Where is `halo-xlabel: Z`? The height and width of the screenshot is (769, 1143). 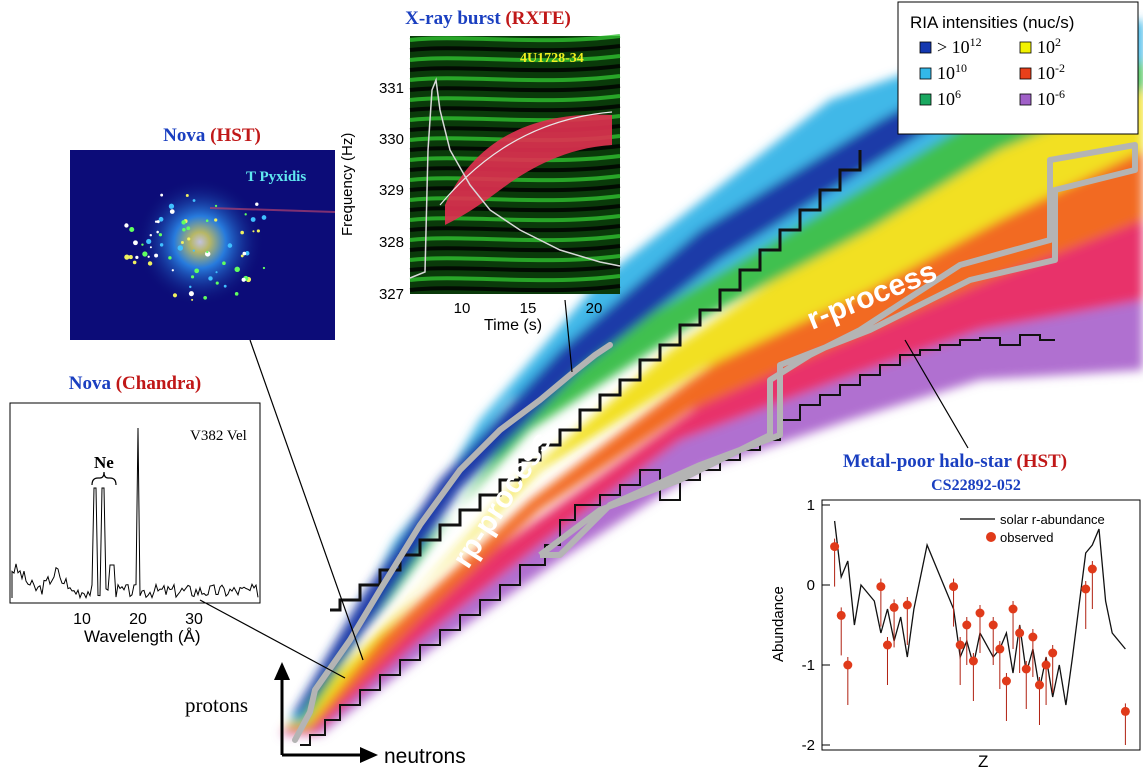
halo-xlabel: Z is located at coordinates (983, 760).